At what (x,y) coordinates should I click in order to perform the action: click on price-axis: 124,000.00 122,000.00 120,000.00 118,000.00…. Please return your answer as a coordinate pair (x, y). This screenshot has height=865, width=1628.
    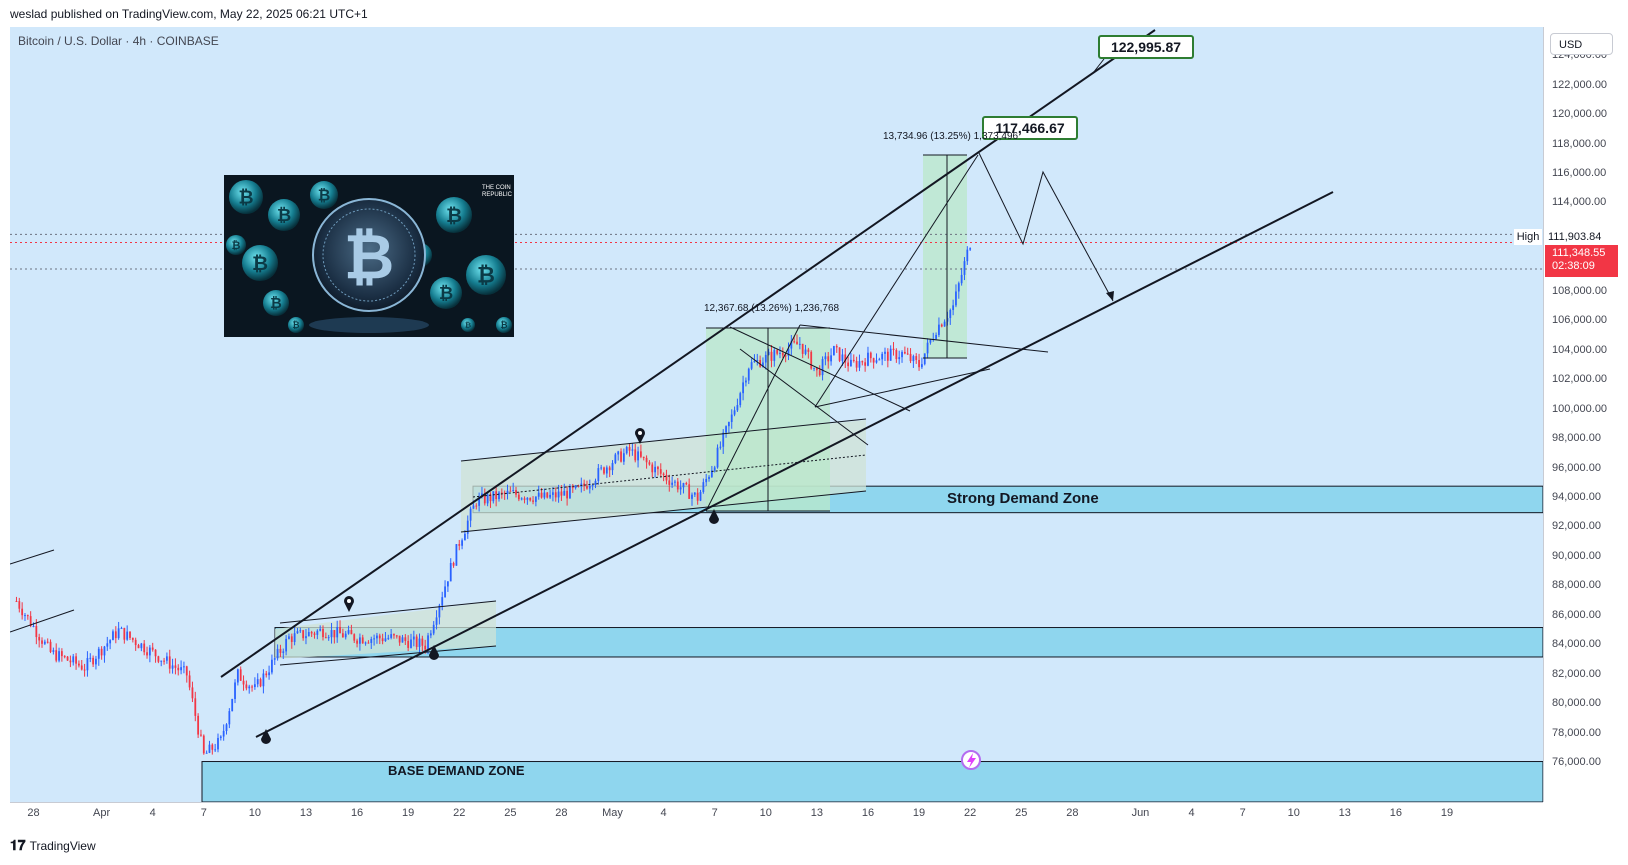
    Looking at the image, I should click on (1585, 414).